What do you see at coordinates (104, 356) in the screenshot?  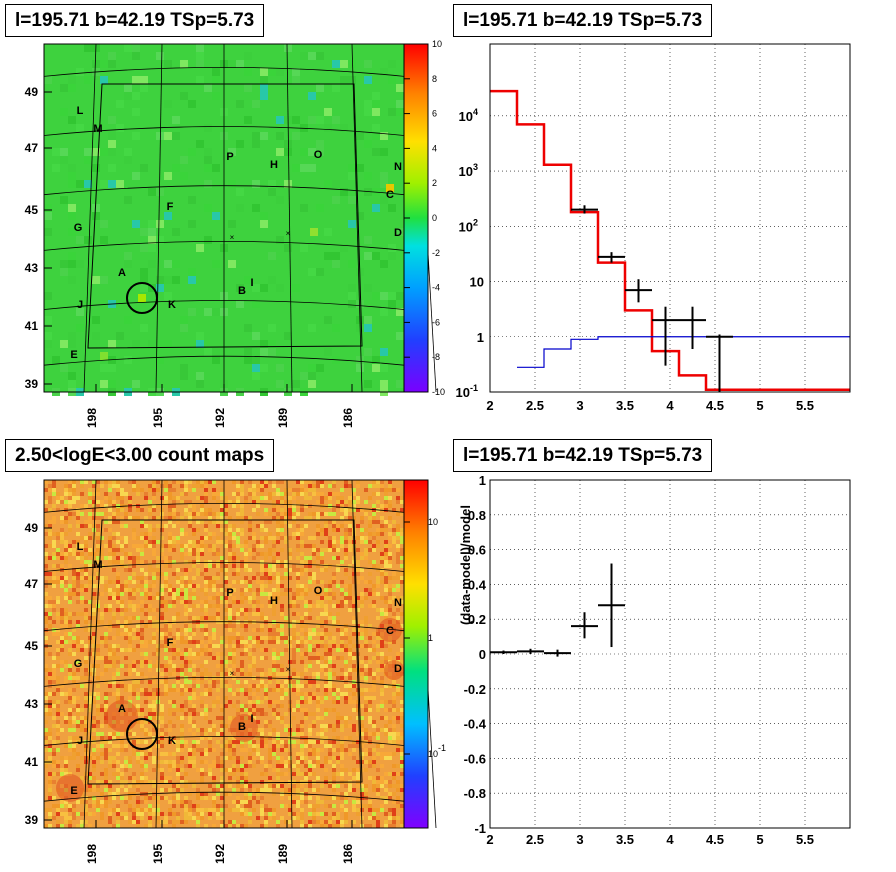 I see `ts-hotspot` at bounding box center [104, 356].